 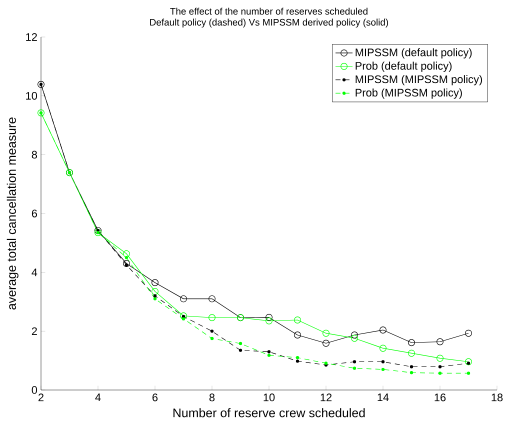 What do you see at coordinates (440, 398) in the screenshot?
I see `x-tick-label: 16` at bounding box center [440, 398].